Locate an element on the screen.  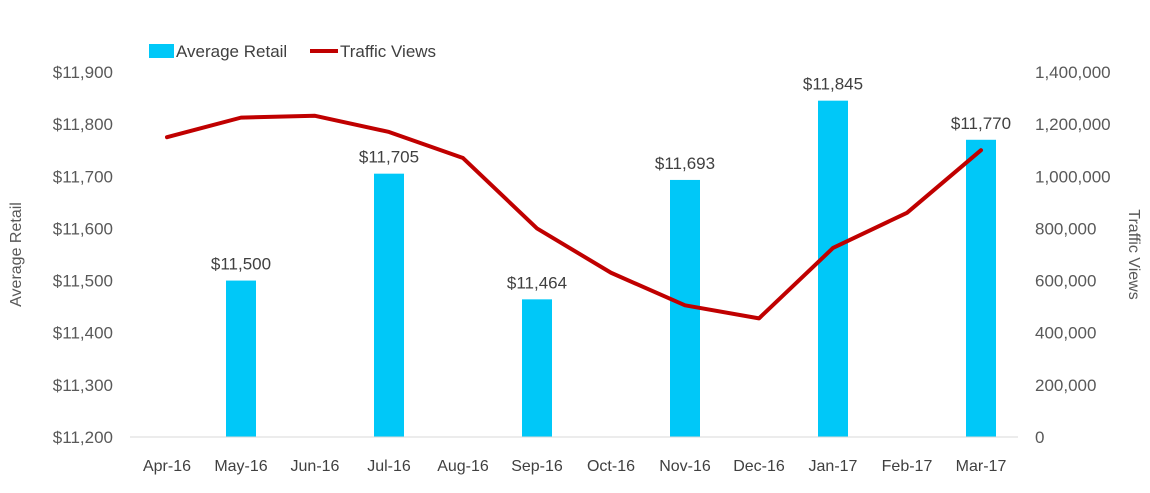
right-tick-label: 400,000 is located at coordinates (1065, 333).